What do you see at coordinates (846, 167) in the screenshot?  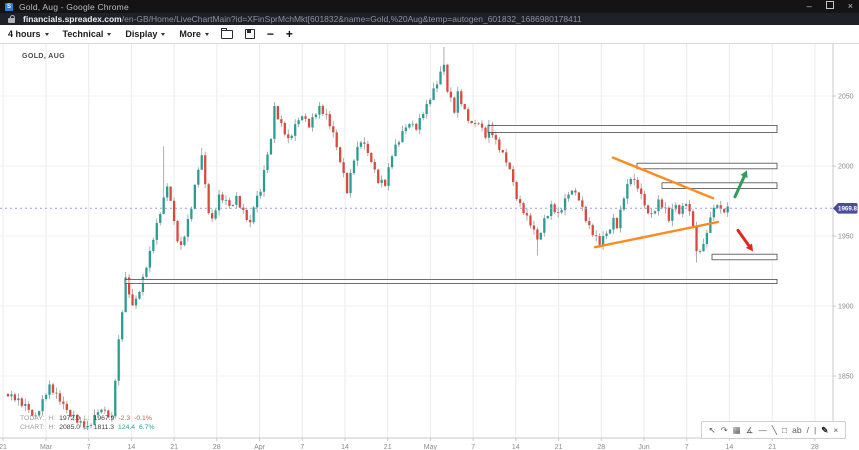 I see `price-axis-label: 2000` at bounding box center [846, 167].